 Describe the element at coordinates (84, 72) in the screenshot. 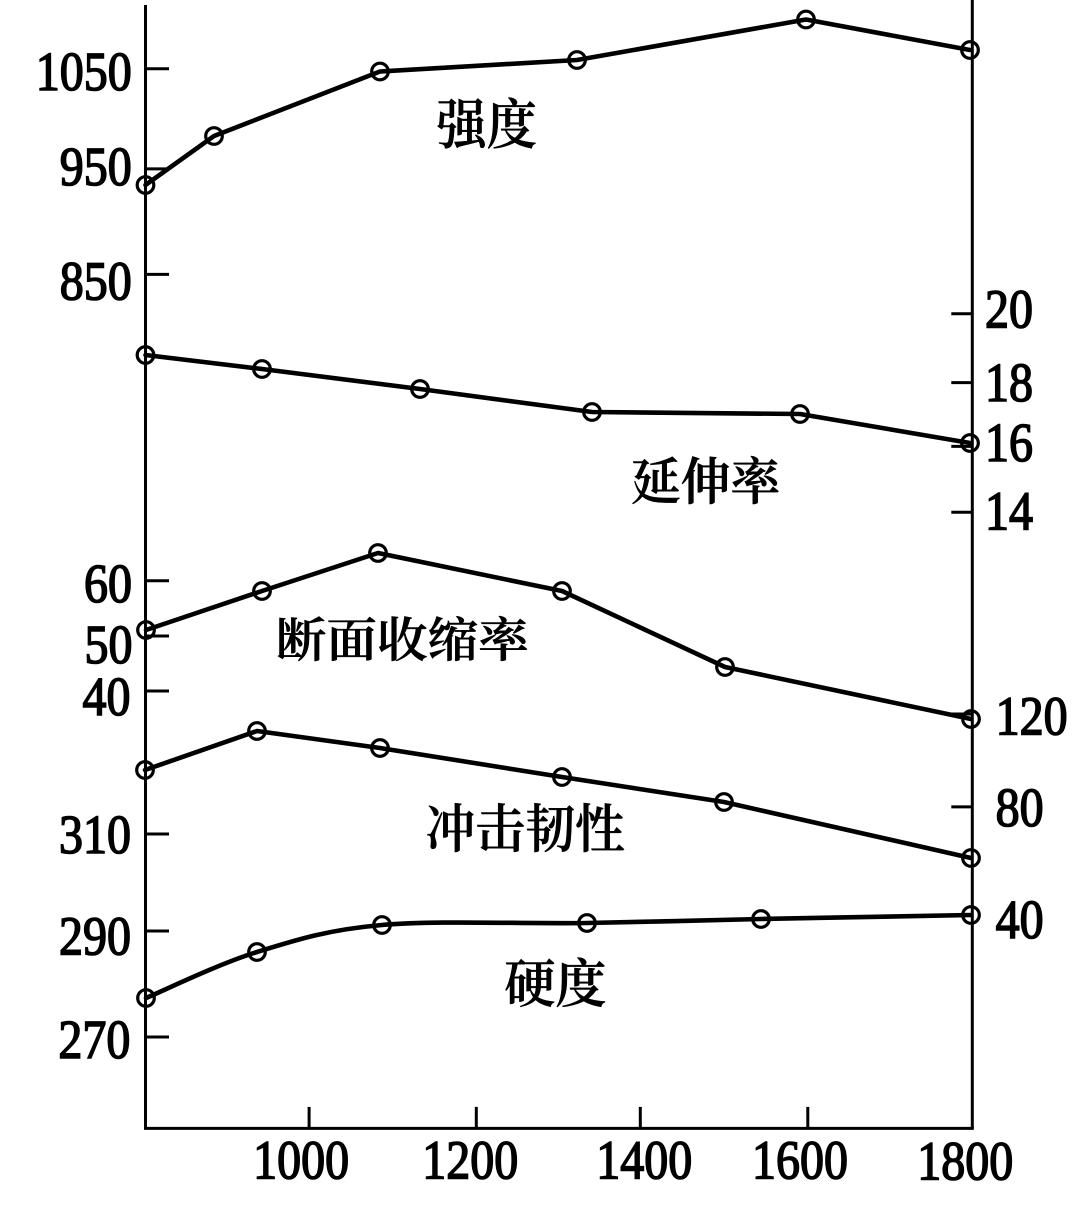

I see `svg-text: 1050` at that location.